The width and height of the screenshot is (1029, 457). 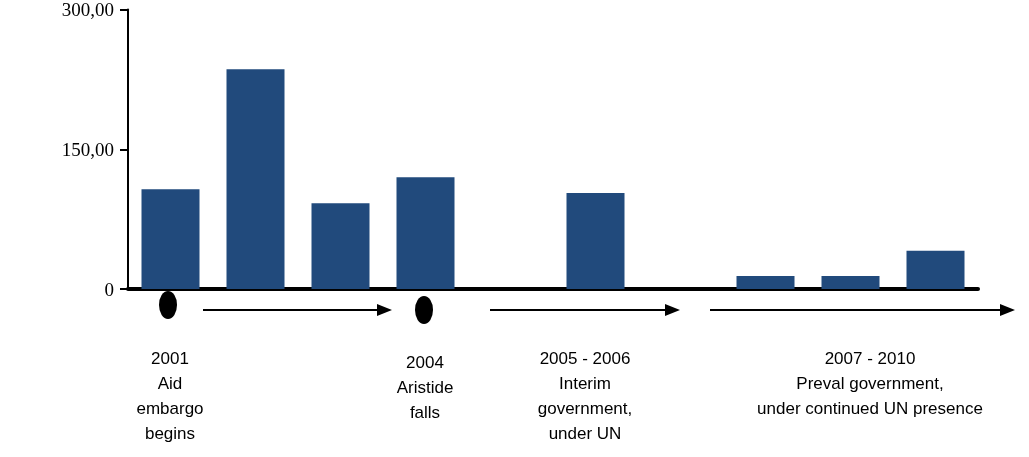 I want to click on text: 2007 - 2010 Preval government, under continued UN presence, so click(x=870, y=383).